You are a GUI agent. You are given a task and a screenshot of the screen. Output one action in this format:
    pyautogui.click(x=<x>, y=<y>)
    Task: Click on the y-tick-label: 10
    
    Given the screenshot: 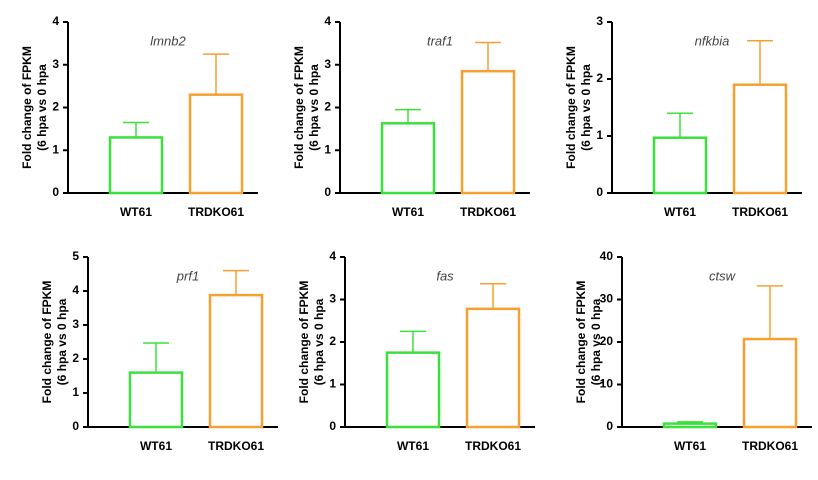 What is the action you would take?
    pyautogui.click(x=607, y=384)
    